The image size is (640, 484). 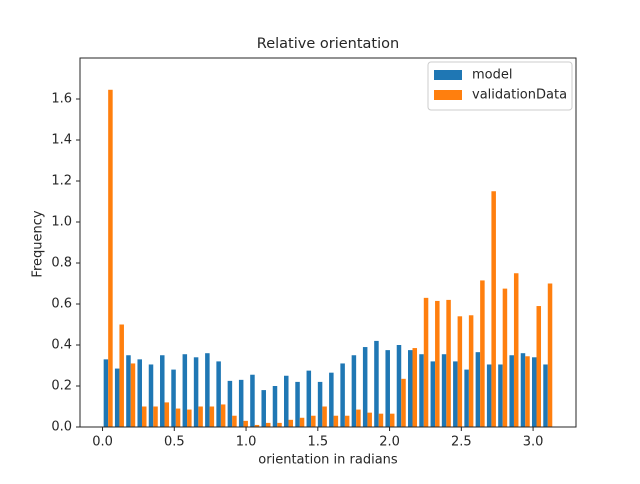 What do you see at coordinates (61, 99) in the screenshot?
I see `y-tick-label: 1.6` at bounding box center [61, 99].